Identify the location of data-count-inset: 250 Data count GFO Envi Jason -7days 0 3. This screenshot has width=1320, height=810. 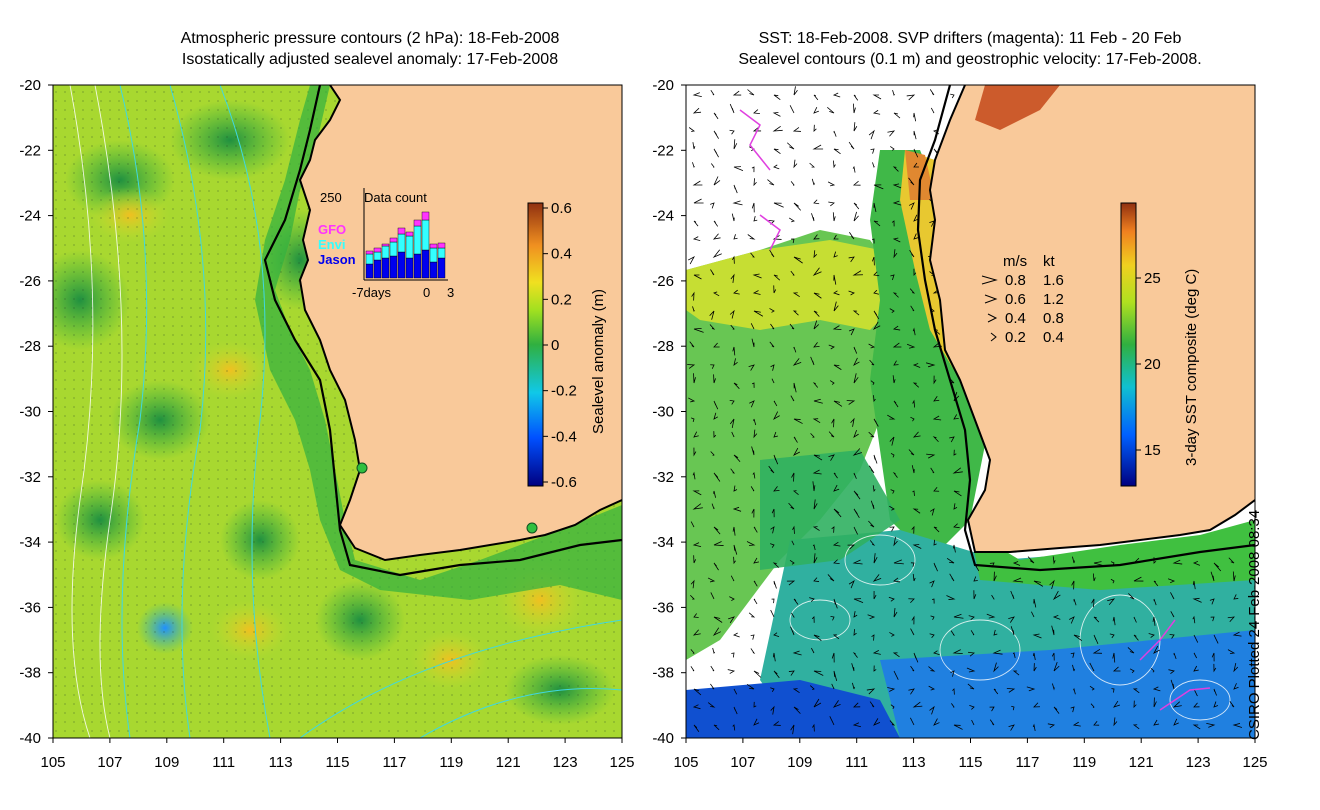
(386, 244).